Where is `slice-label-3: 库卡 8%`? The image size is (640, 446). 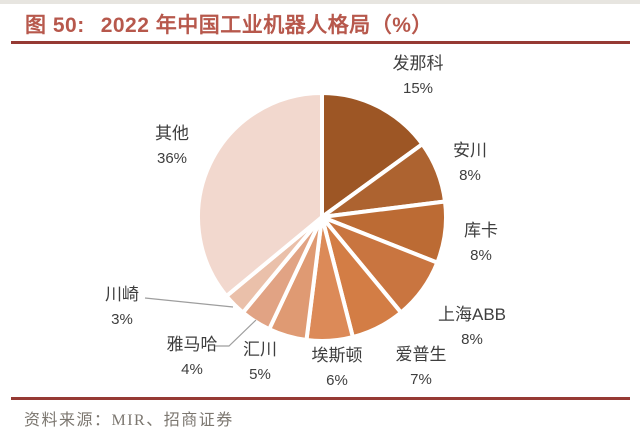
slice-label-3: 库卡 8% is located at coordinates (481, 243).